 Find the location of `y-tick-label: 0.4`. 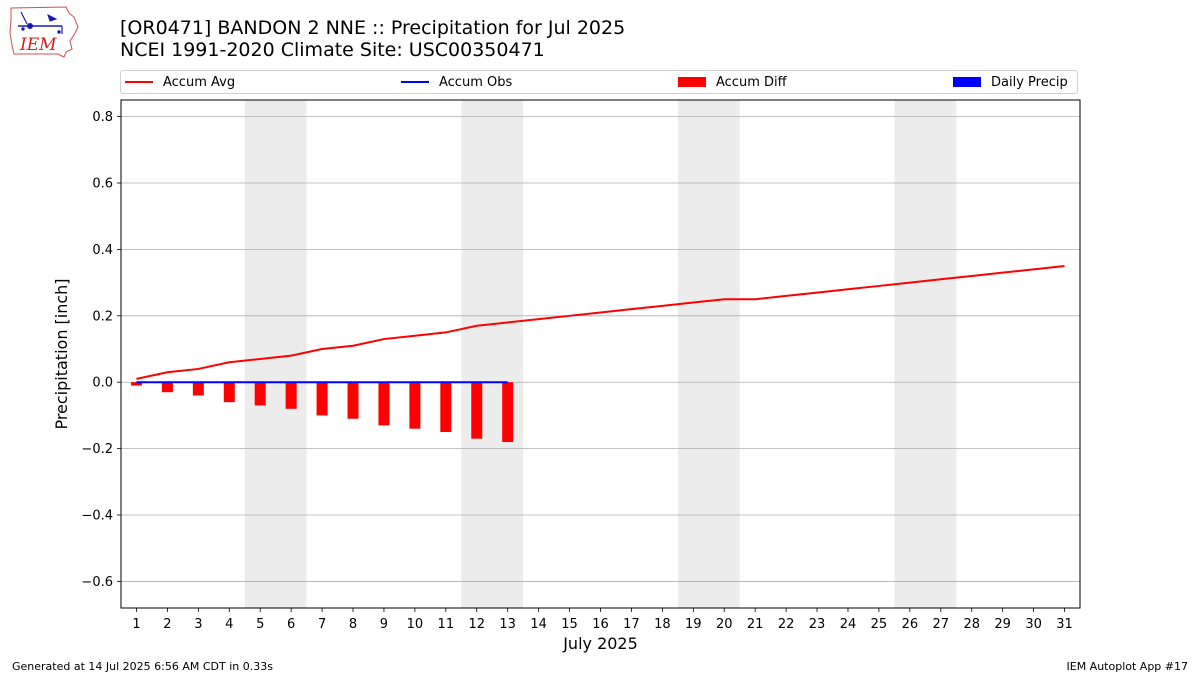

y-tick-label: 0.4 is located at coordinates (102, 250).